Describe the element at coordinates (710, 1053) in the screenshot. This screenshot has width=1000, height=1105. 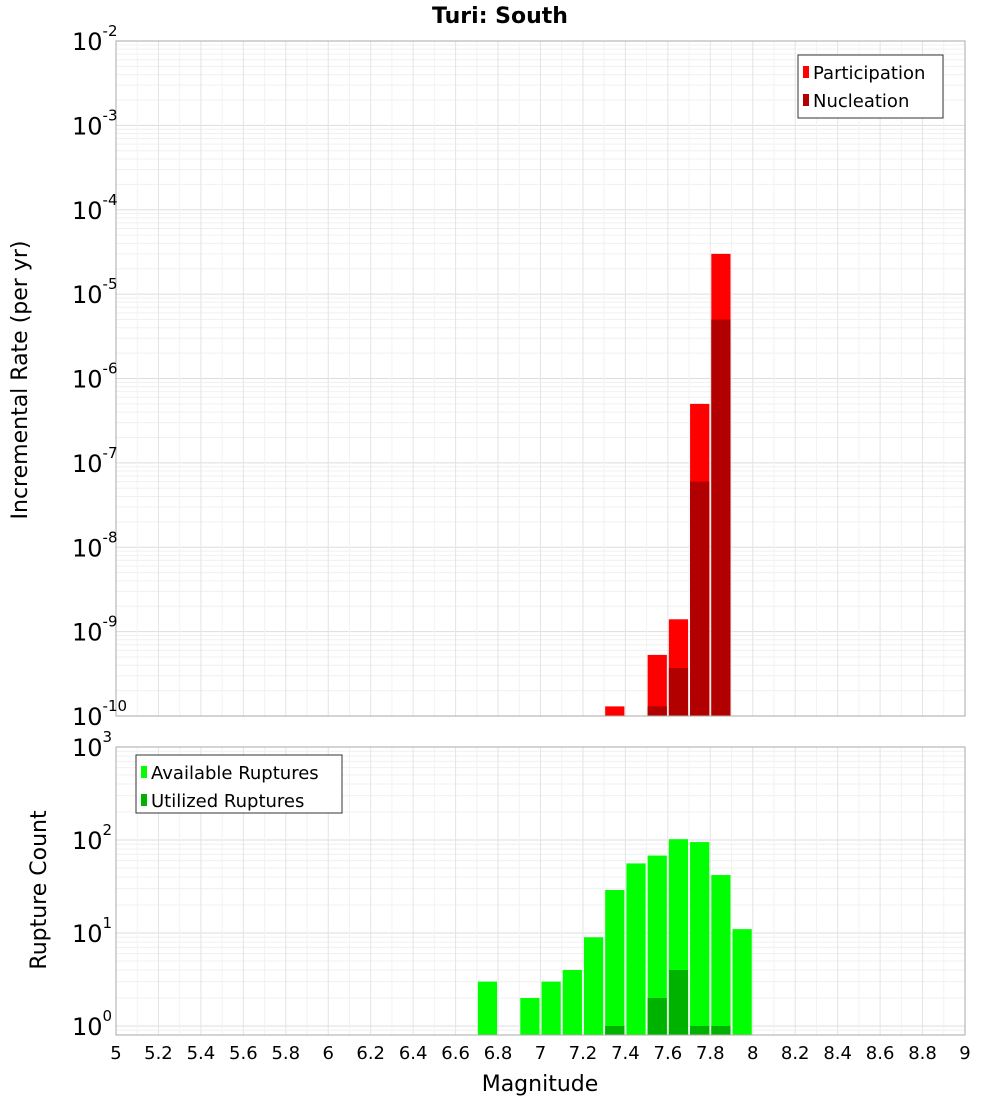
I see `x-tick-label: 7.8` at that location.